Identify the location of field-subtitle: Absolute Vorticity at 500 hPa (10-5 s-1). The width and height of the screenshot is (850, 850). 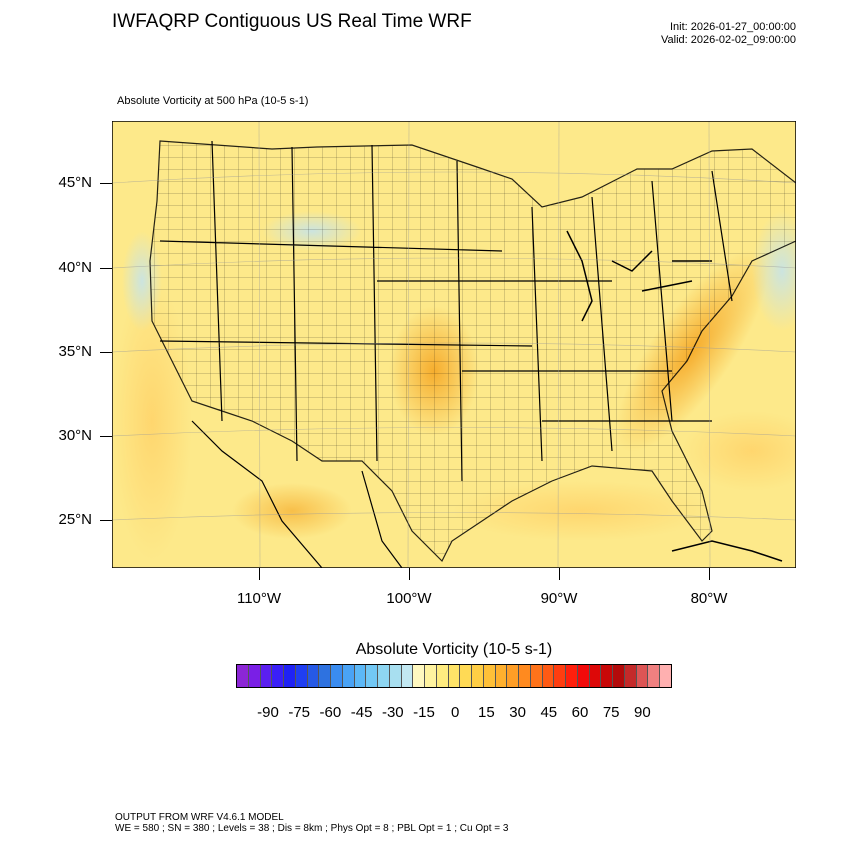
(213, 101).